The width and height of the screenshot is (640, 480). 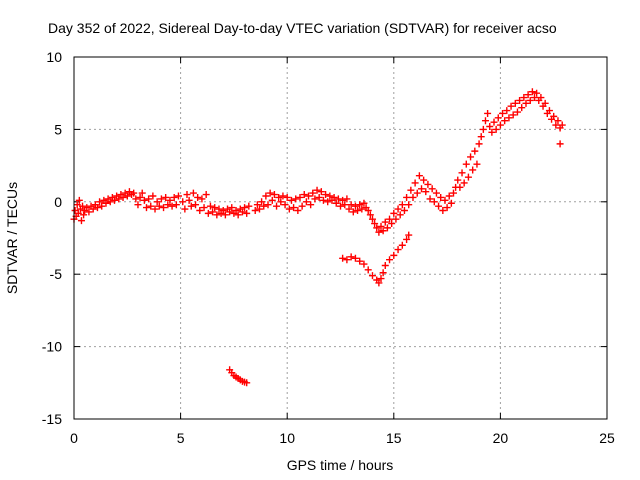 What do you see at coordinates (181, 438) in the screenshot?
I see `x-tick-label: 5` at bounding box center [181, 438].